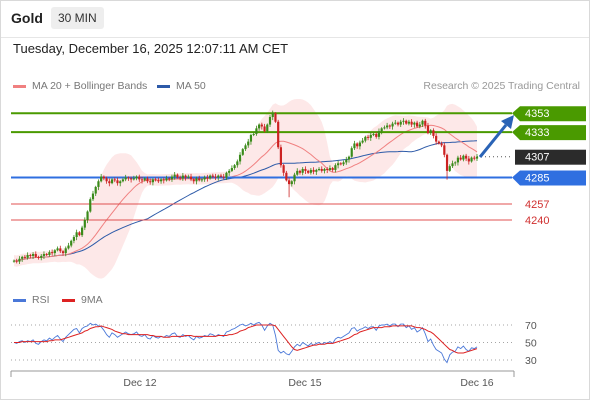 The image size is (590, 400). I want to click on level-label-4353: 4353, so click(537, 114).